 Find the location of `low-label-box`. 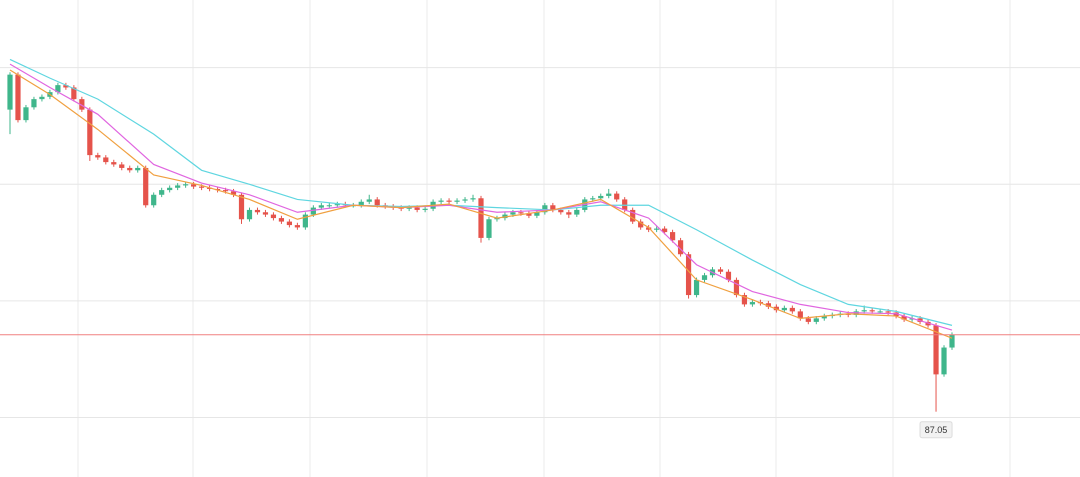

low-label-box is located at coordinates (936, 430).